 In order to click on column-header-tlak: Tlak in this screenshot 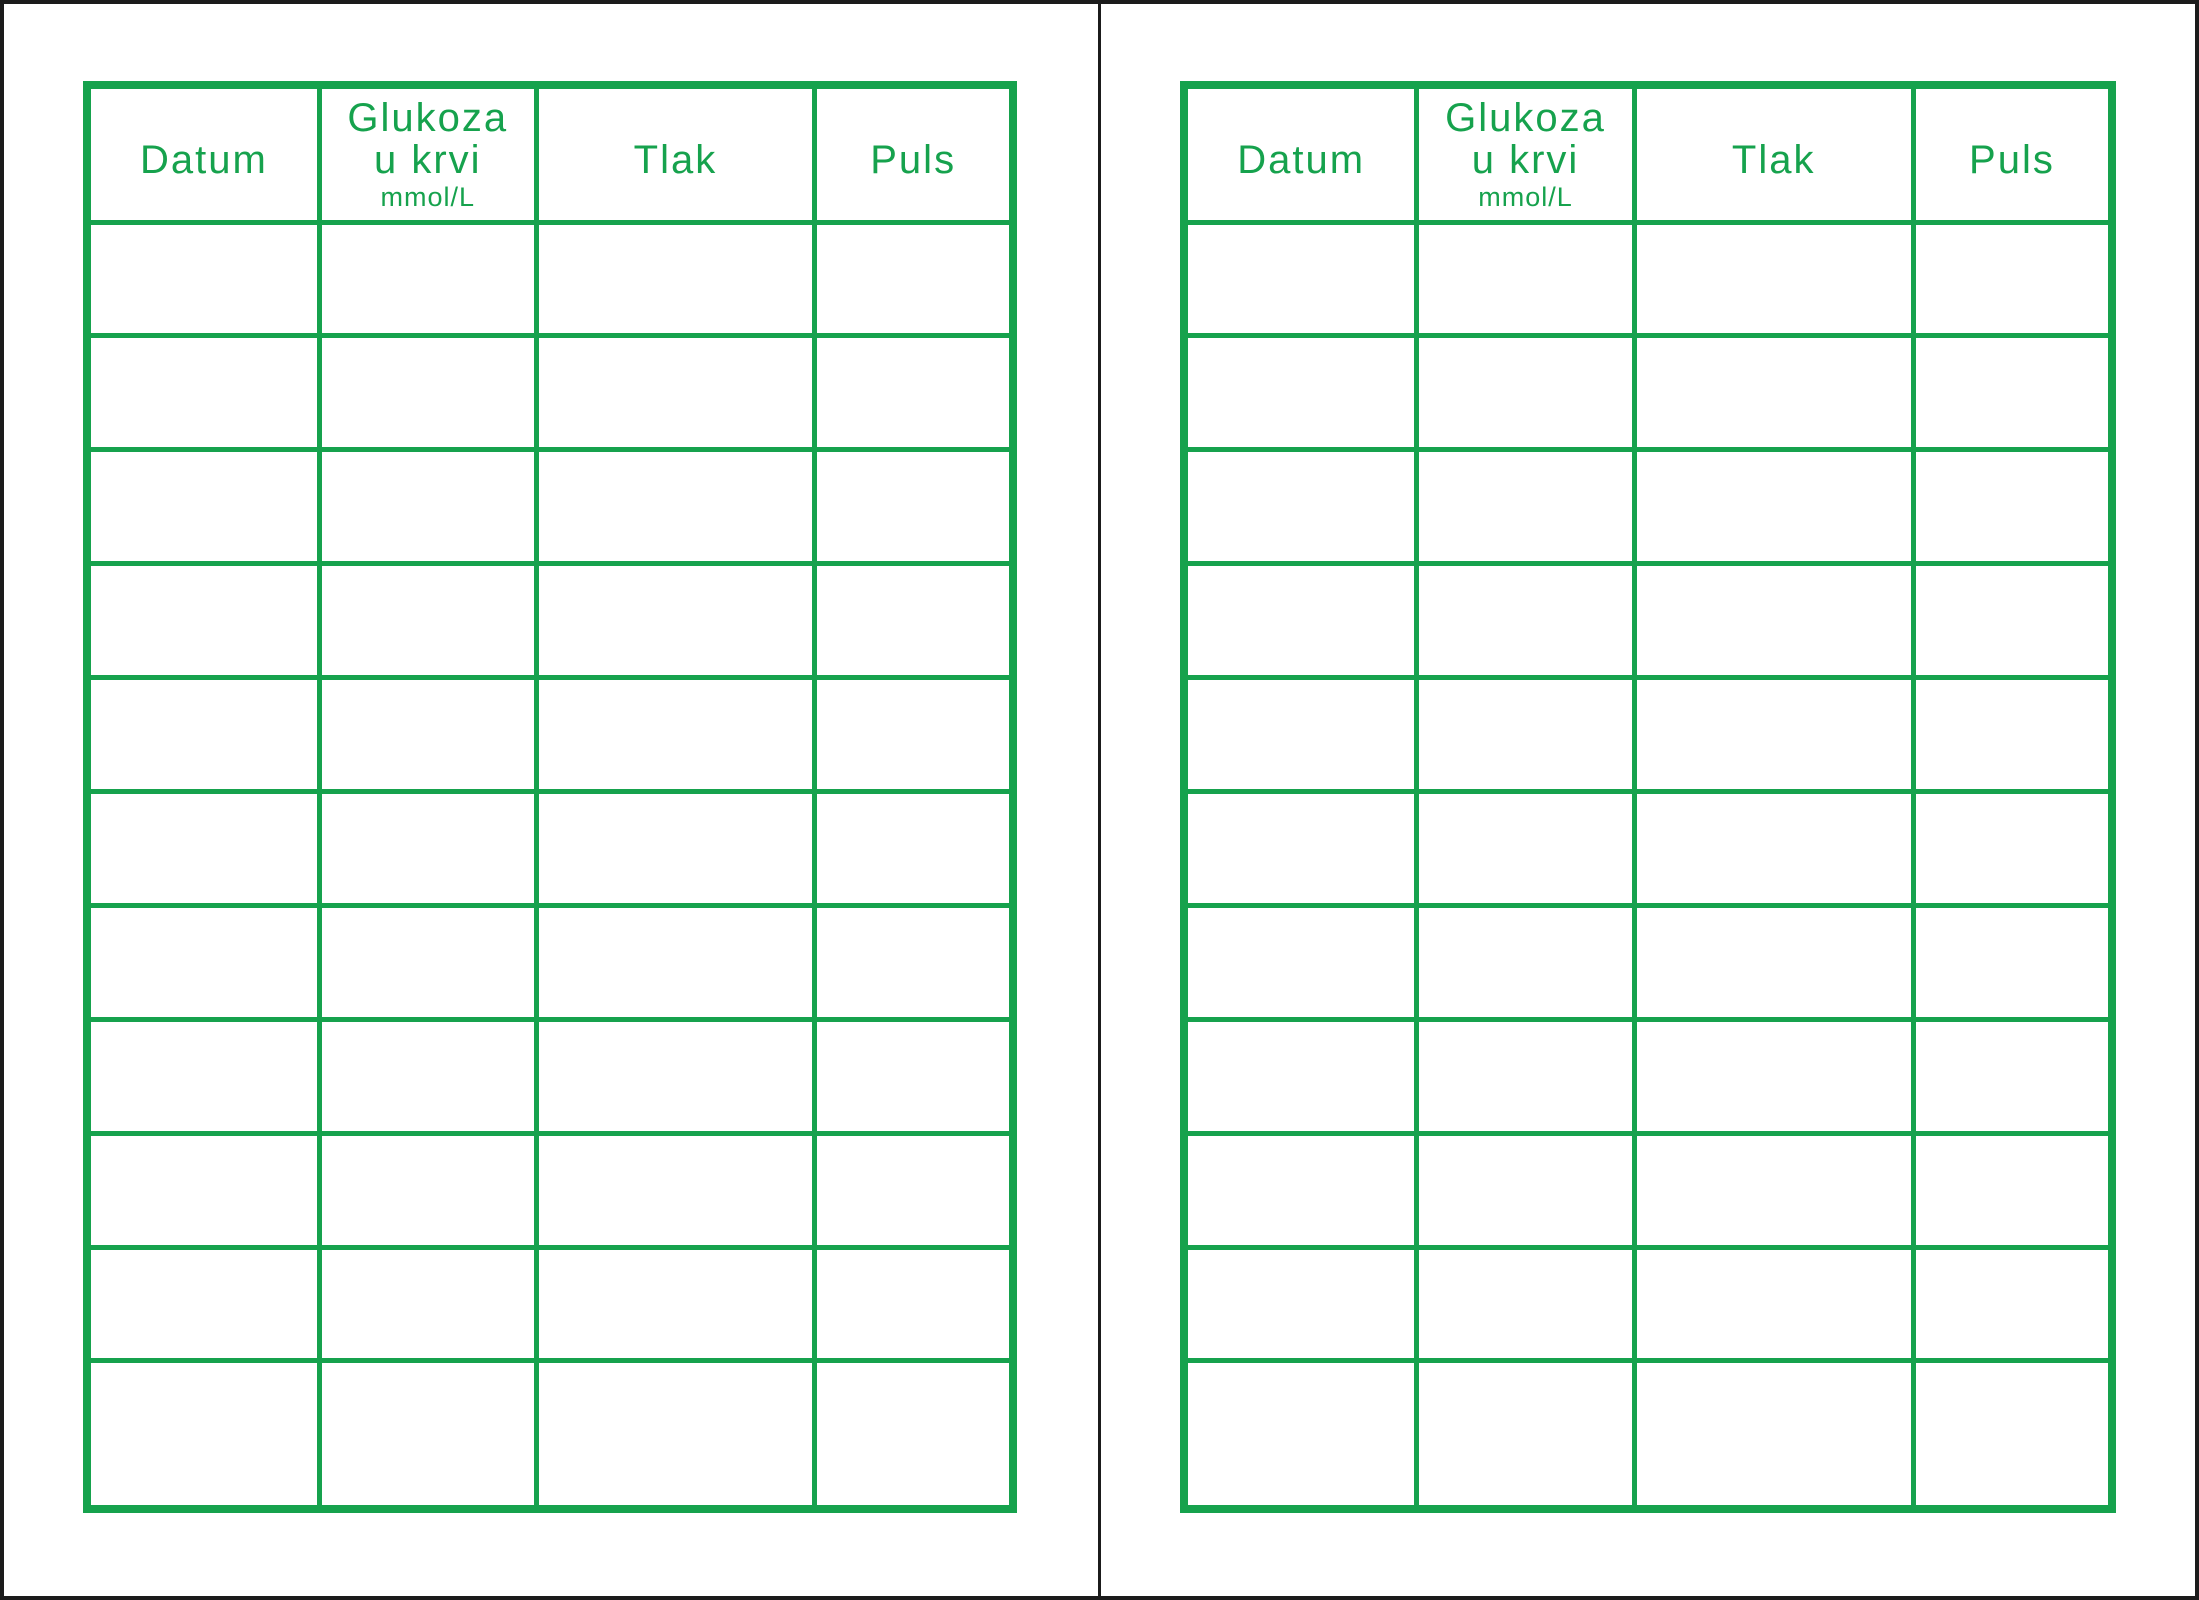, I will do `click(675, 153)`.